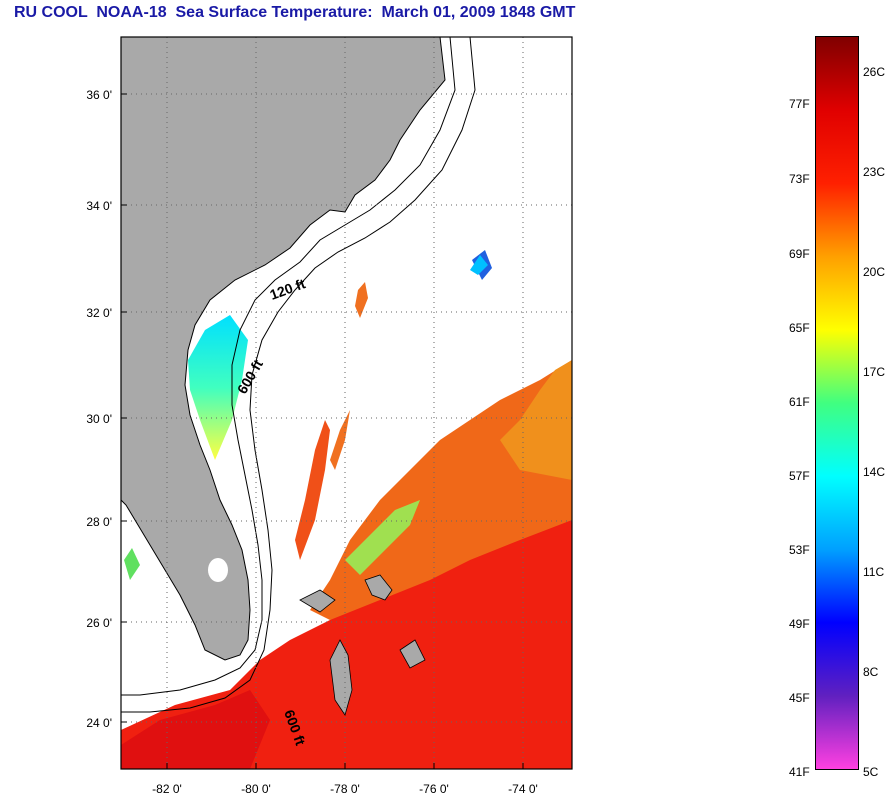 This screenshot has height=801, width=889. What do you see at coordinates (874, 172) in the screenshot?
I see `cb-c-23: 23C` at bounding box center [874, 172].